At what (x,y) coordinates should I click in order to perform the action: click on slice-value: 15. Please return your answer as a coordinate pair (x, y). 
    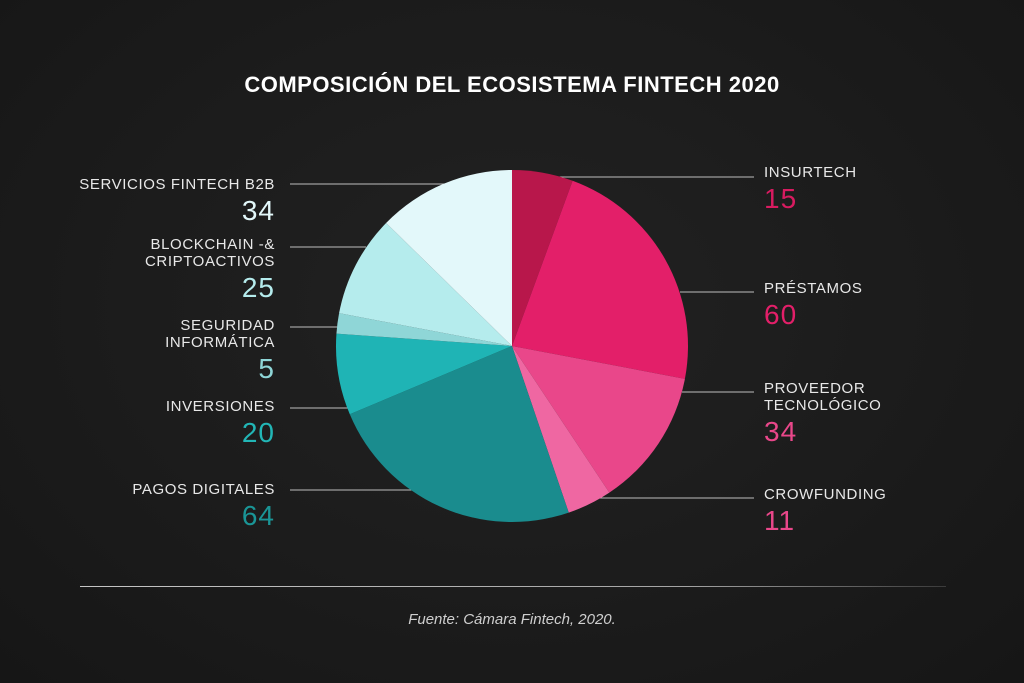
    Looking at the image, I should click on (781, 198).